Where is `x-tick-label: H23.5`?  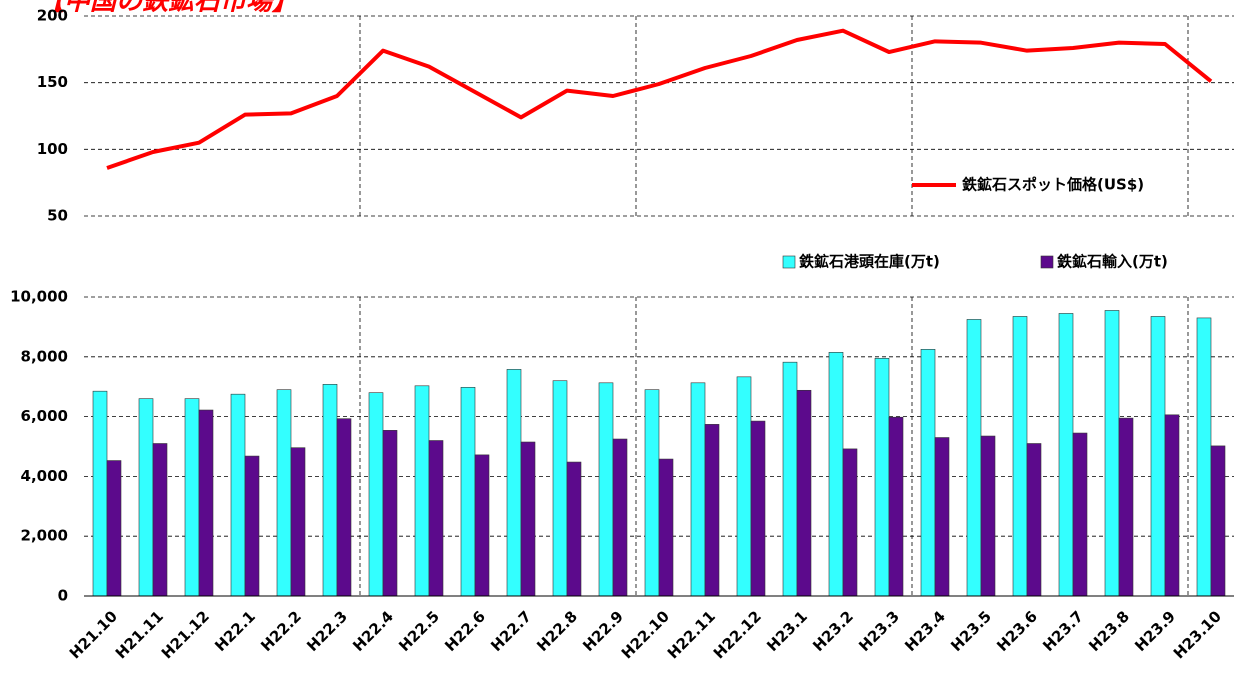 x-tick-label: H23.5 is located at coordinates (971, 631).